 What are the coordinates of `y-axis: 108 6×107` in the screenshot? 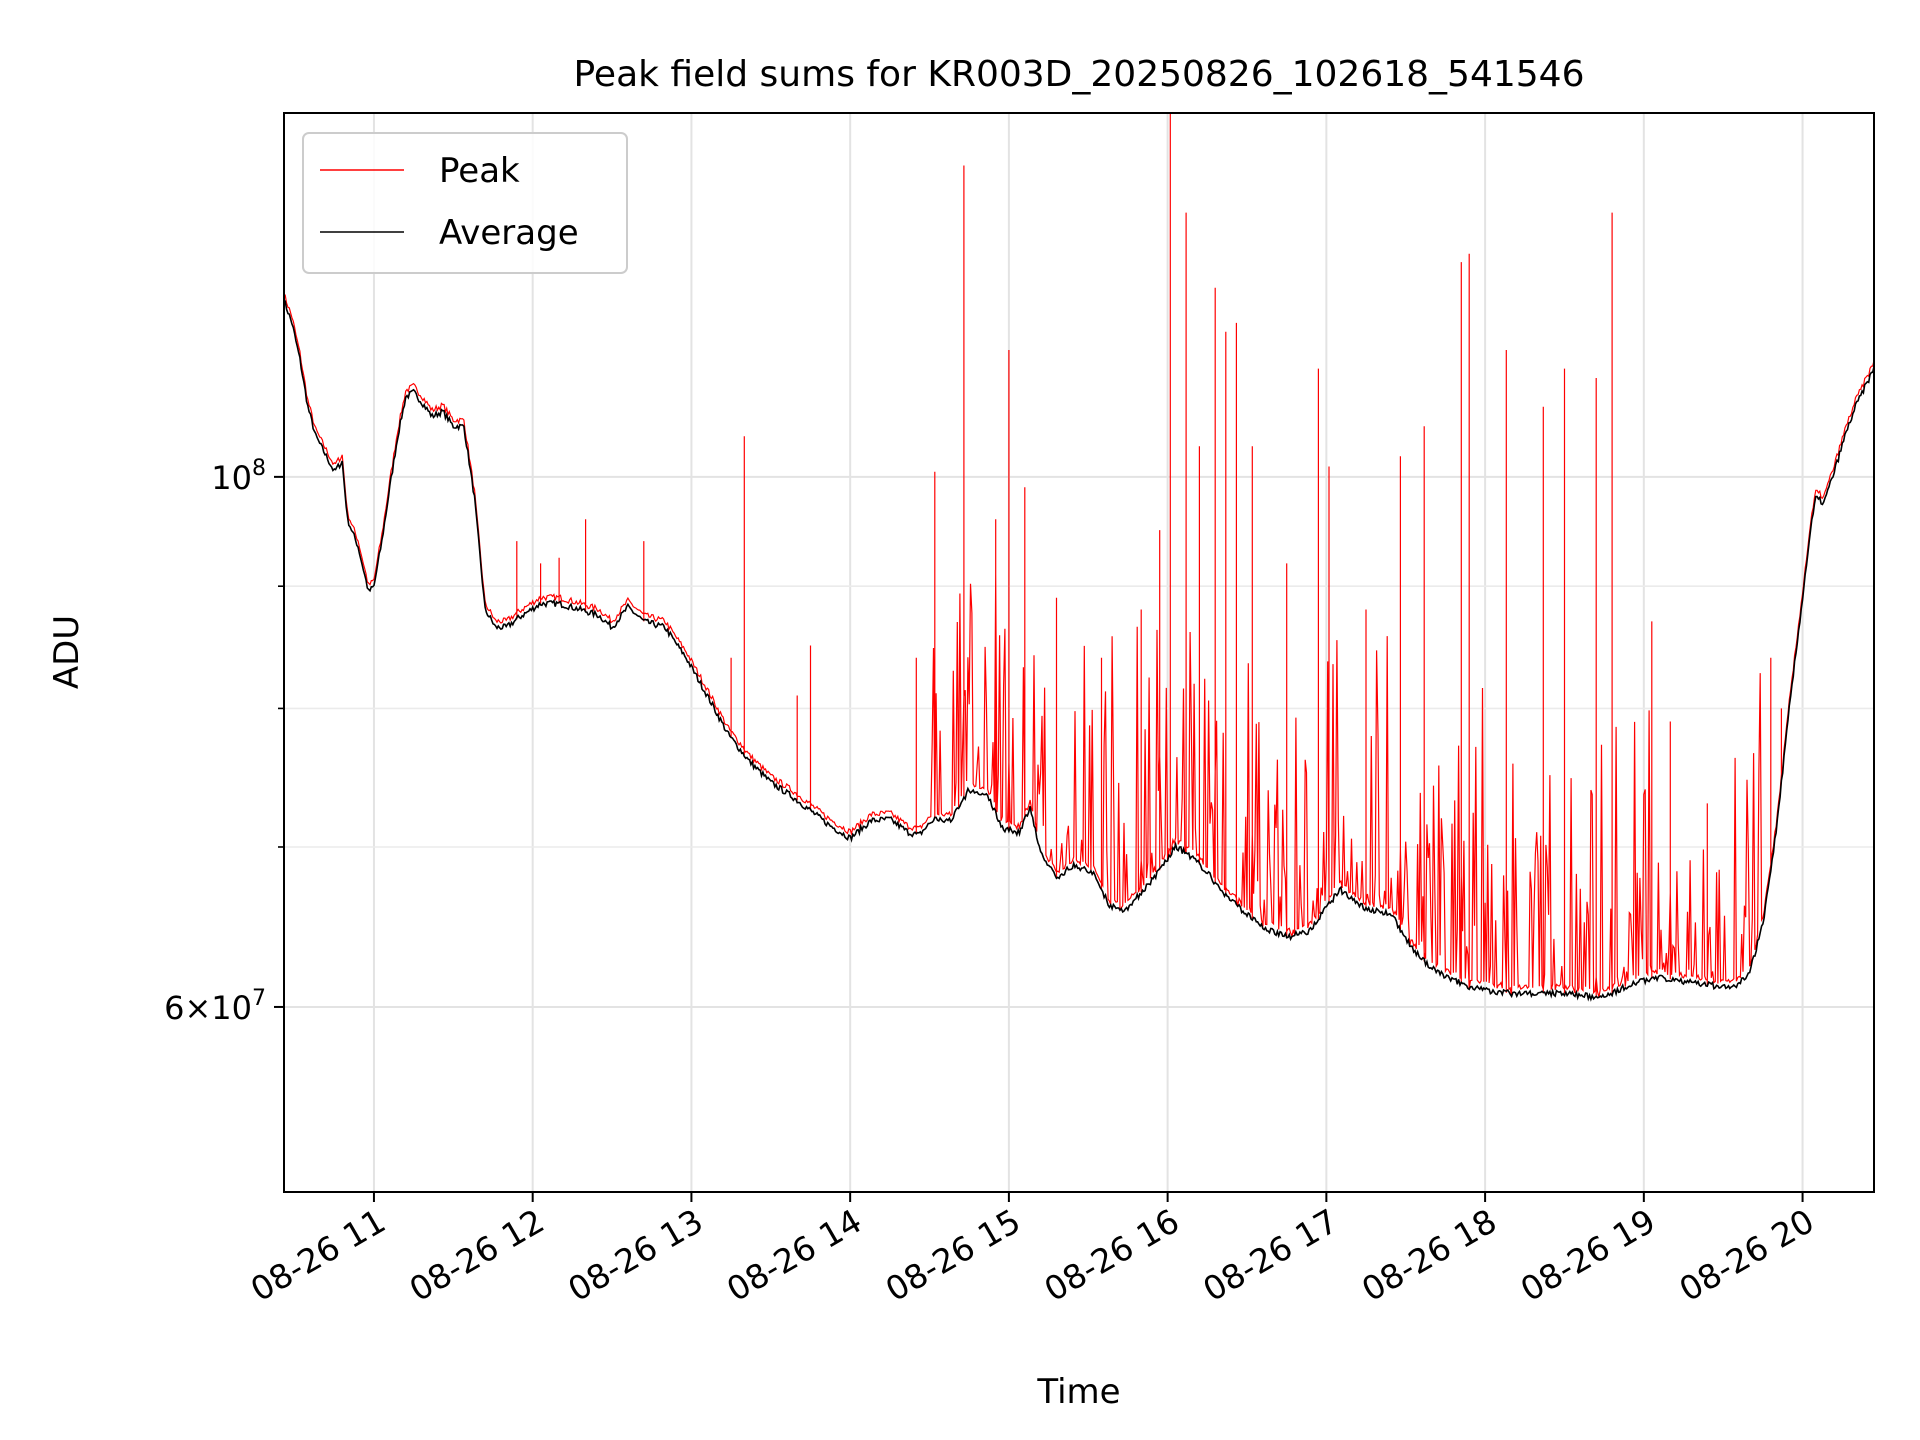 It's located at (224, 741).